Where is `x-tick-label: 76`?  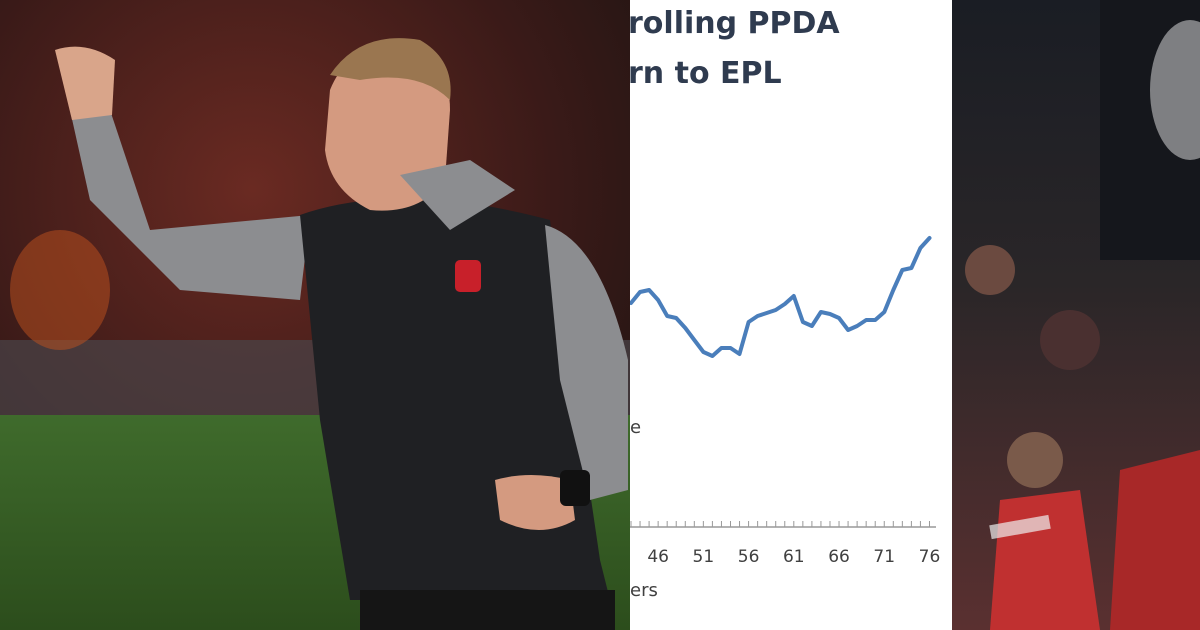 x-tick-label: 76 is located at coordinates (930, 557).